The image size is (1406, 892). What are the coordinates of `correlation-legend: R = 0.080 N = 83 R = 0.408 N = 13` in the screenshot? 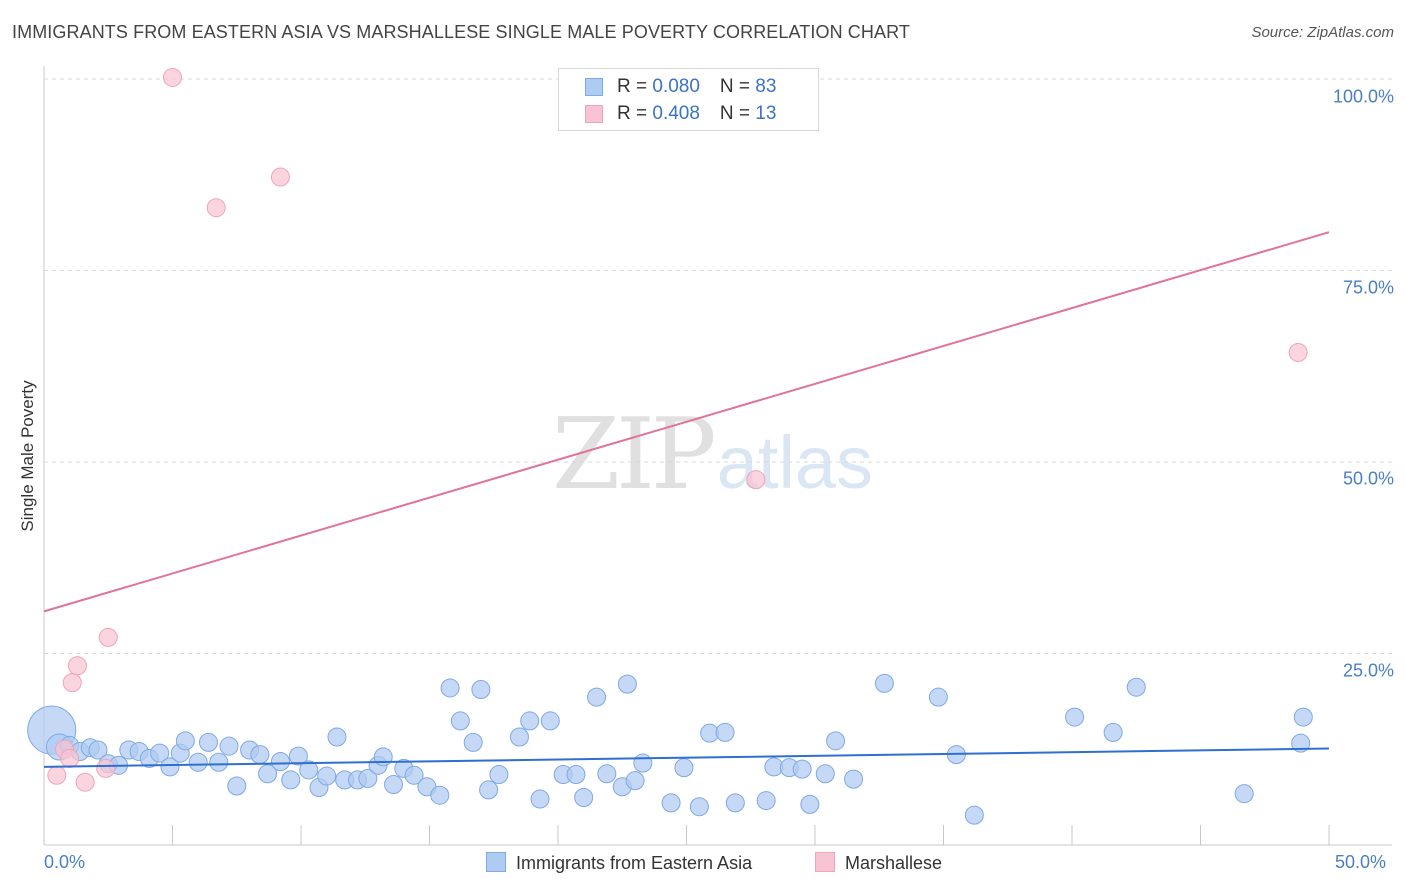 It's located at (688, 99).